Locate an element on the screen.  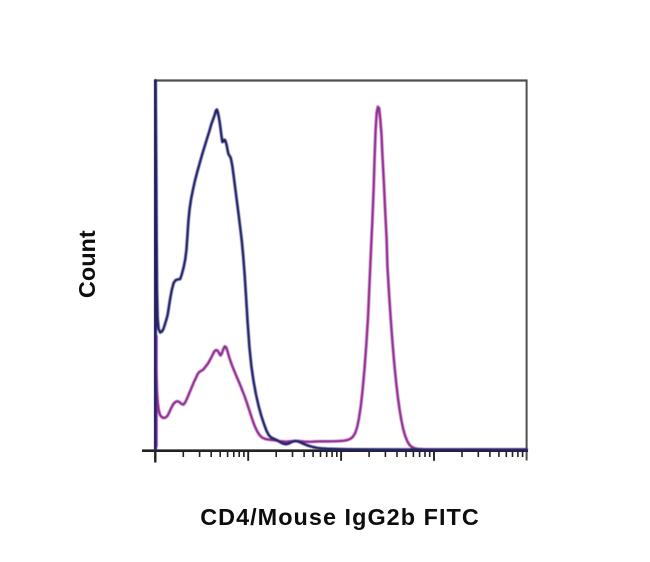
svg-text: CD4/Mouse IgG2b FITC is located at coordinates (340, 517).